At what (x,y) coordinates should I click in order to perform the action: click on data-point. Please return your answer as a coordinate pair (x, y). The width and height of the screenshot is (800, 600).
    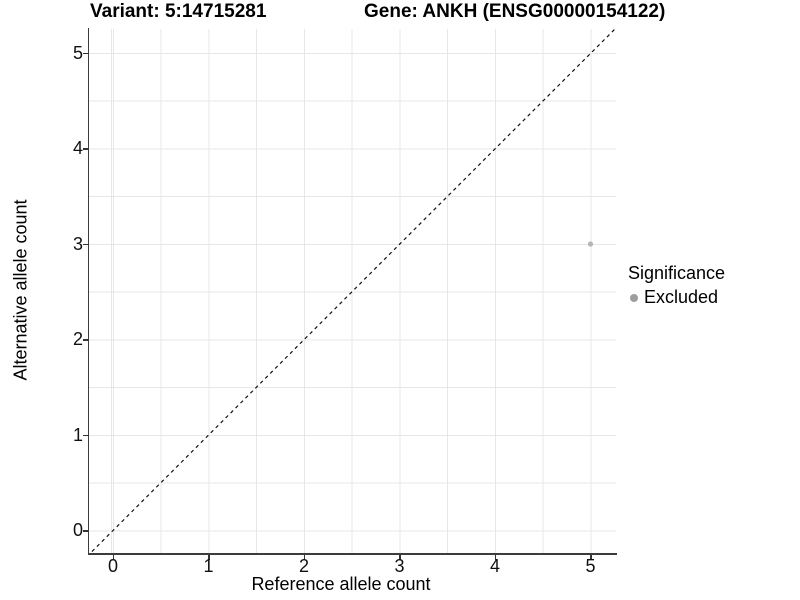
    Looking at the image, I should click on (590, 244).